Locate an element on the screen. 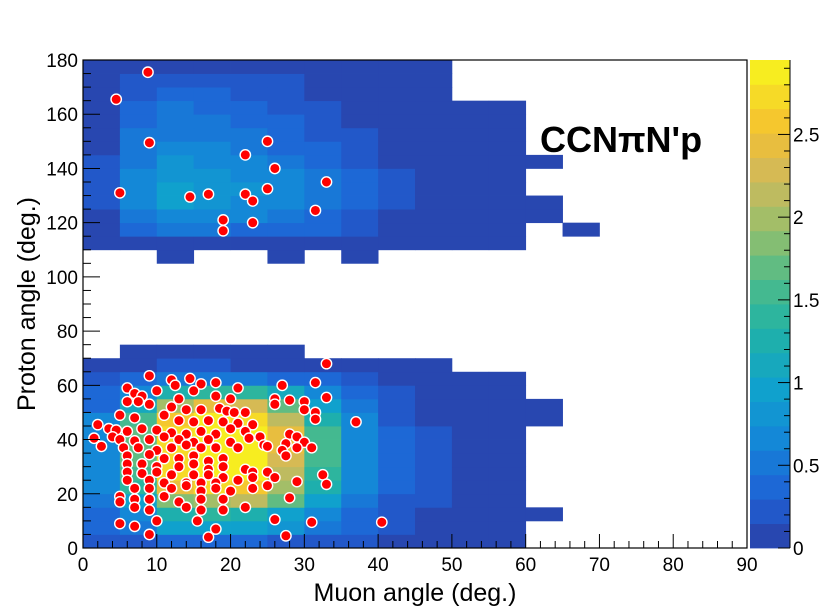 The image size is (830, 609). x-tick-label: 90 is located at coordinates (746, 565).